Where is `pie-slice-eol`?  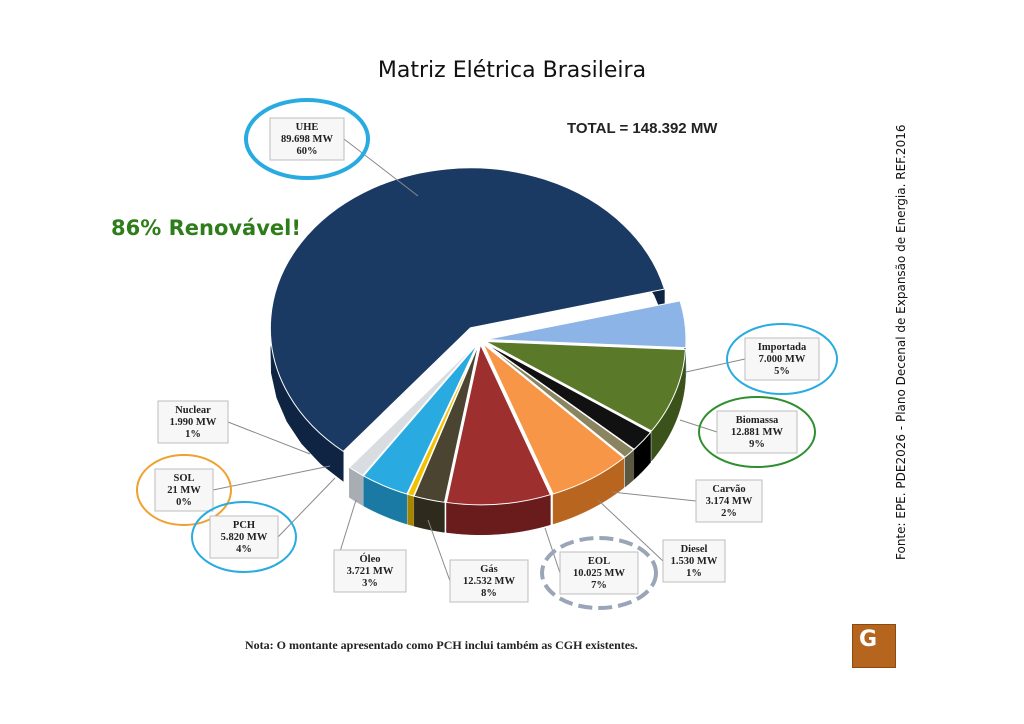 pie-slice-eol is located at coordinates (553, 419).